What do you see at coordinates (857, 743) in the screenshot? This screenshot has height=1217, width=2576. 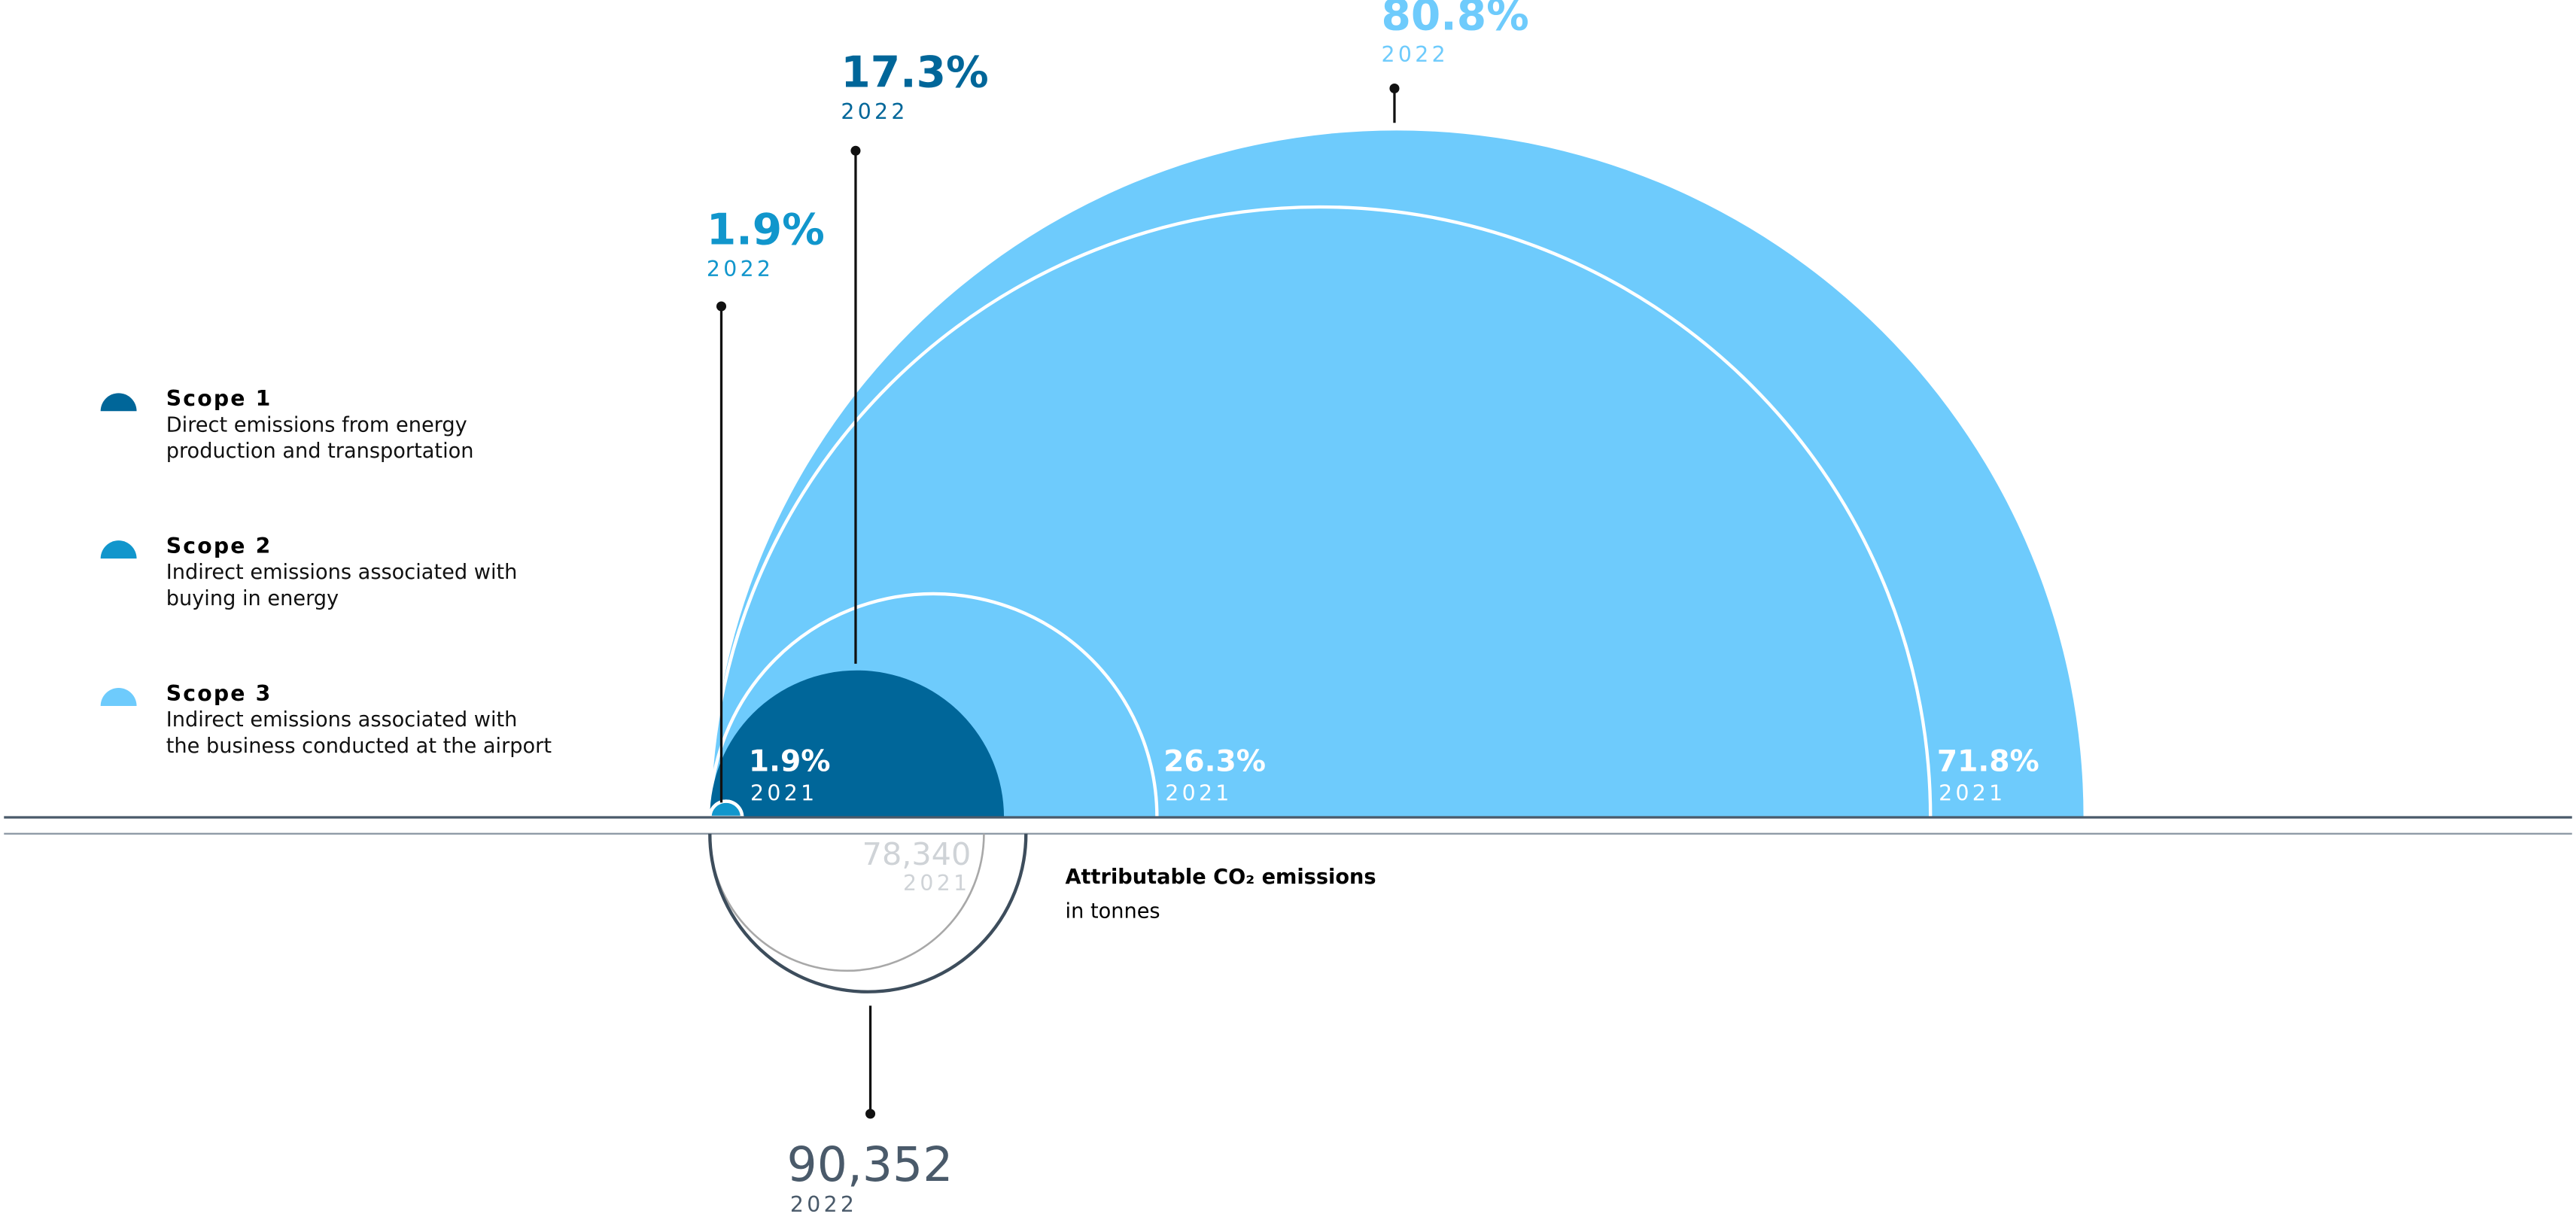 I see `semicircle` at bounding box center [857, 743].